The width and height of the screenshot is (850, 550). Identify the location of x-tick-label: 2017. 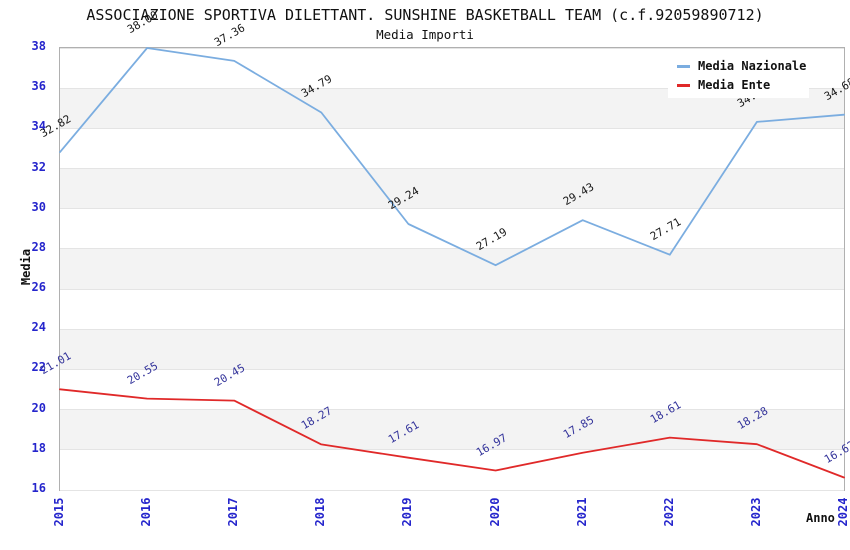
(233, 512).